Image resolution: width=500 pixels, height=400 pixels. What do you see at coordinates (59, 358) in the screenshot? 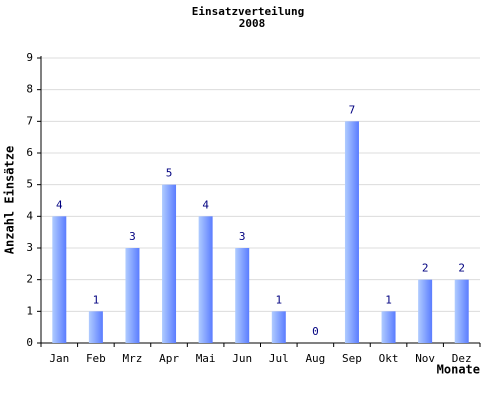
I see `x-tick-label: Jan` at bounding box center [59, 358].